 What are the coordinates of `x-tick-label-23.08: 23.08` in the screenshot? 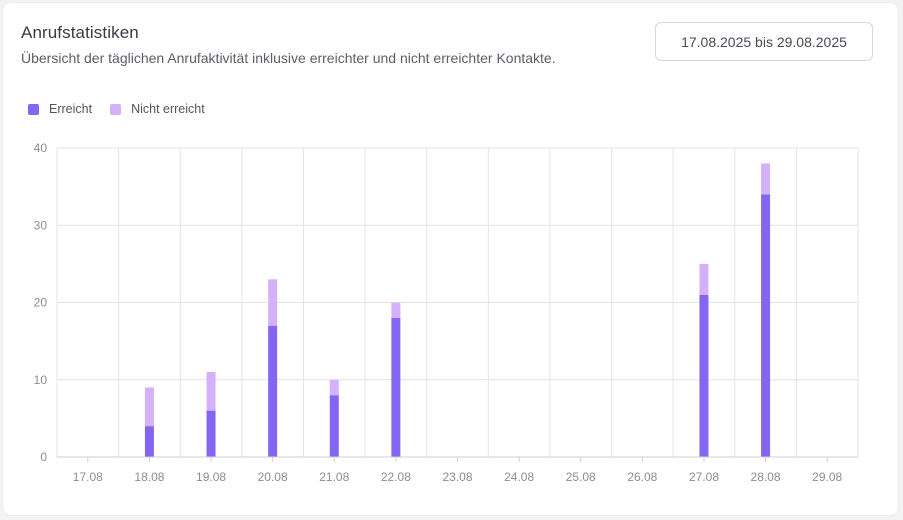 It's located at (457, 477).